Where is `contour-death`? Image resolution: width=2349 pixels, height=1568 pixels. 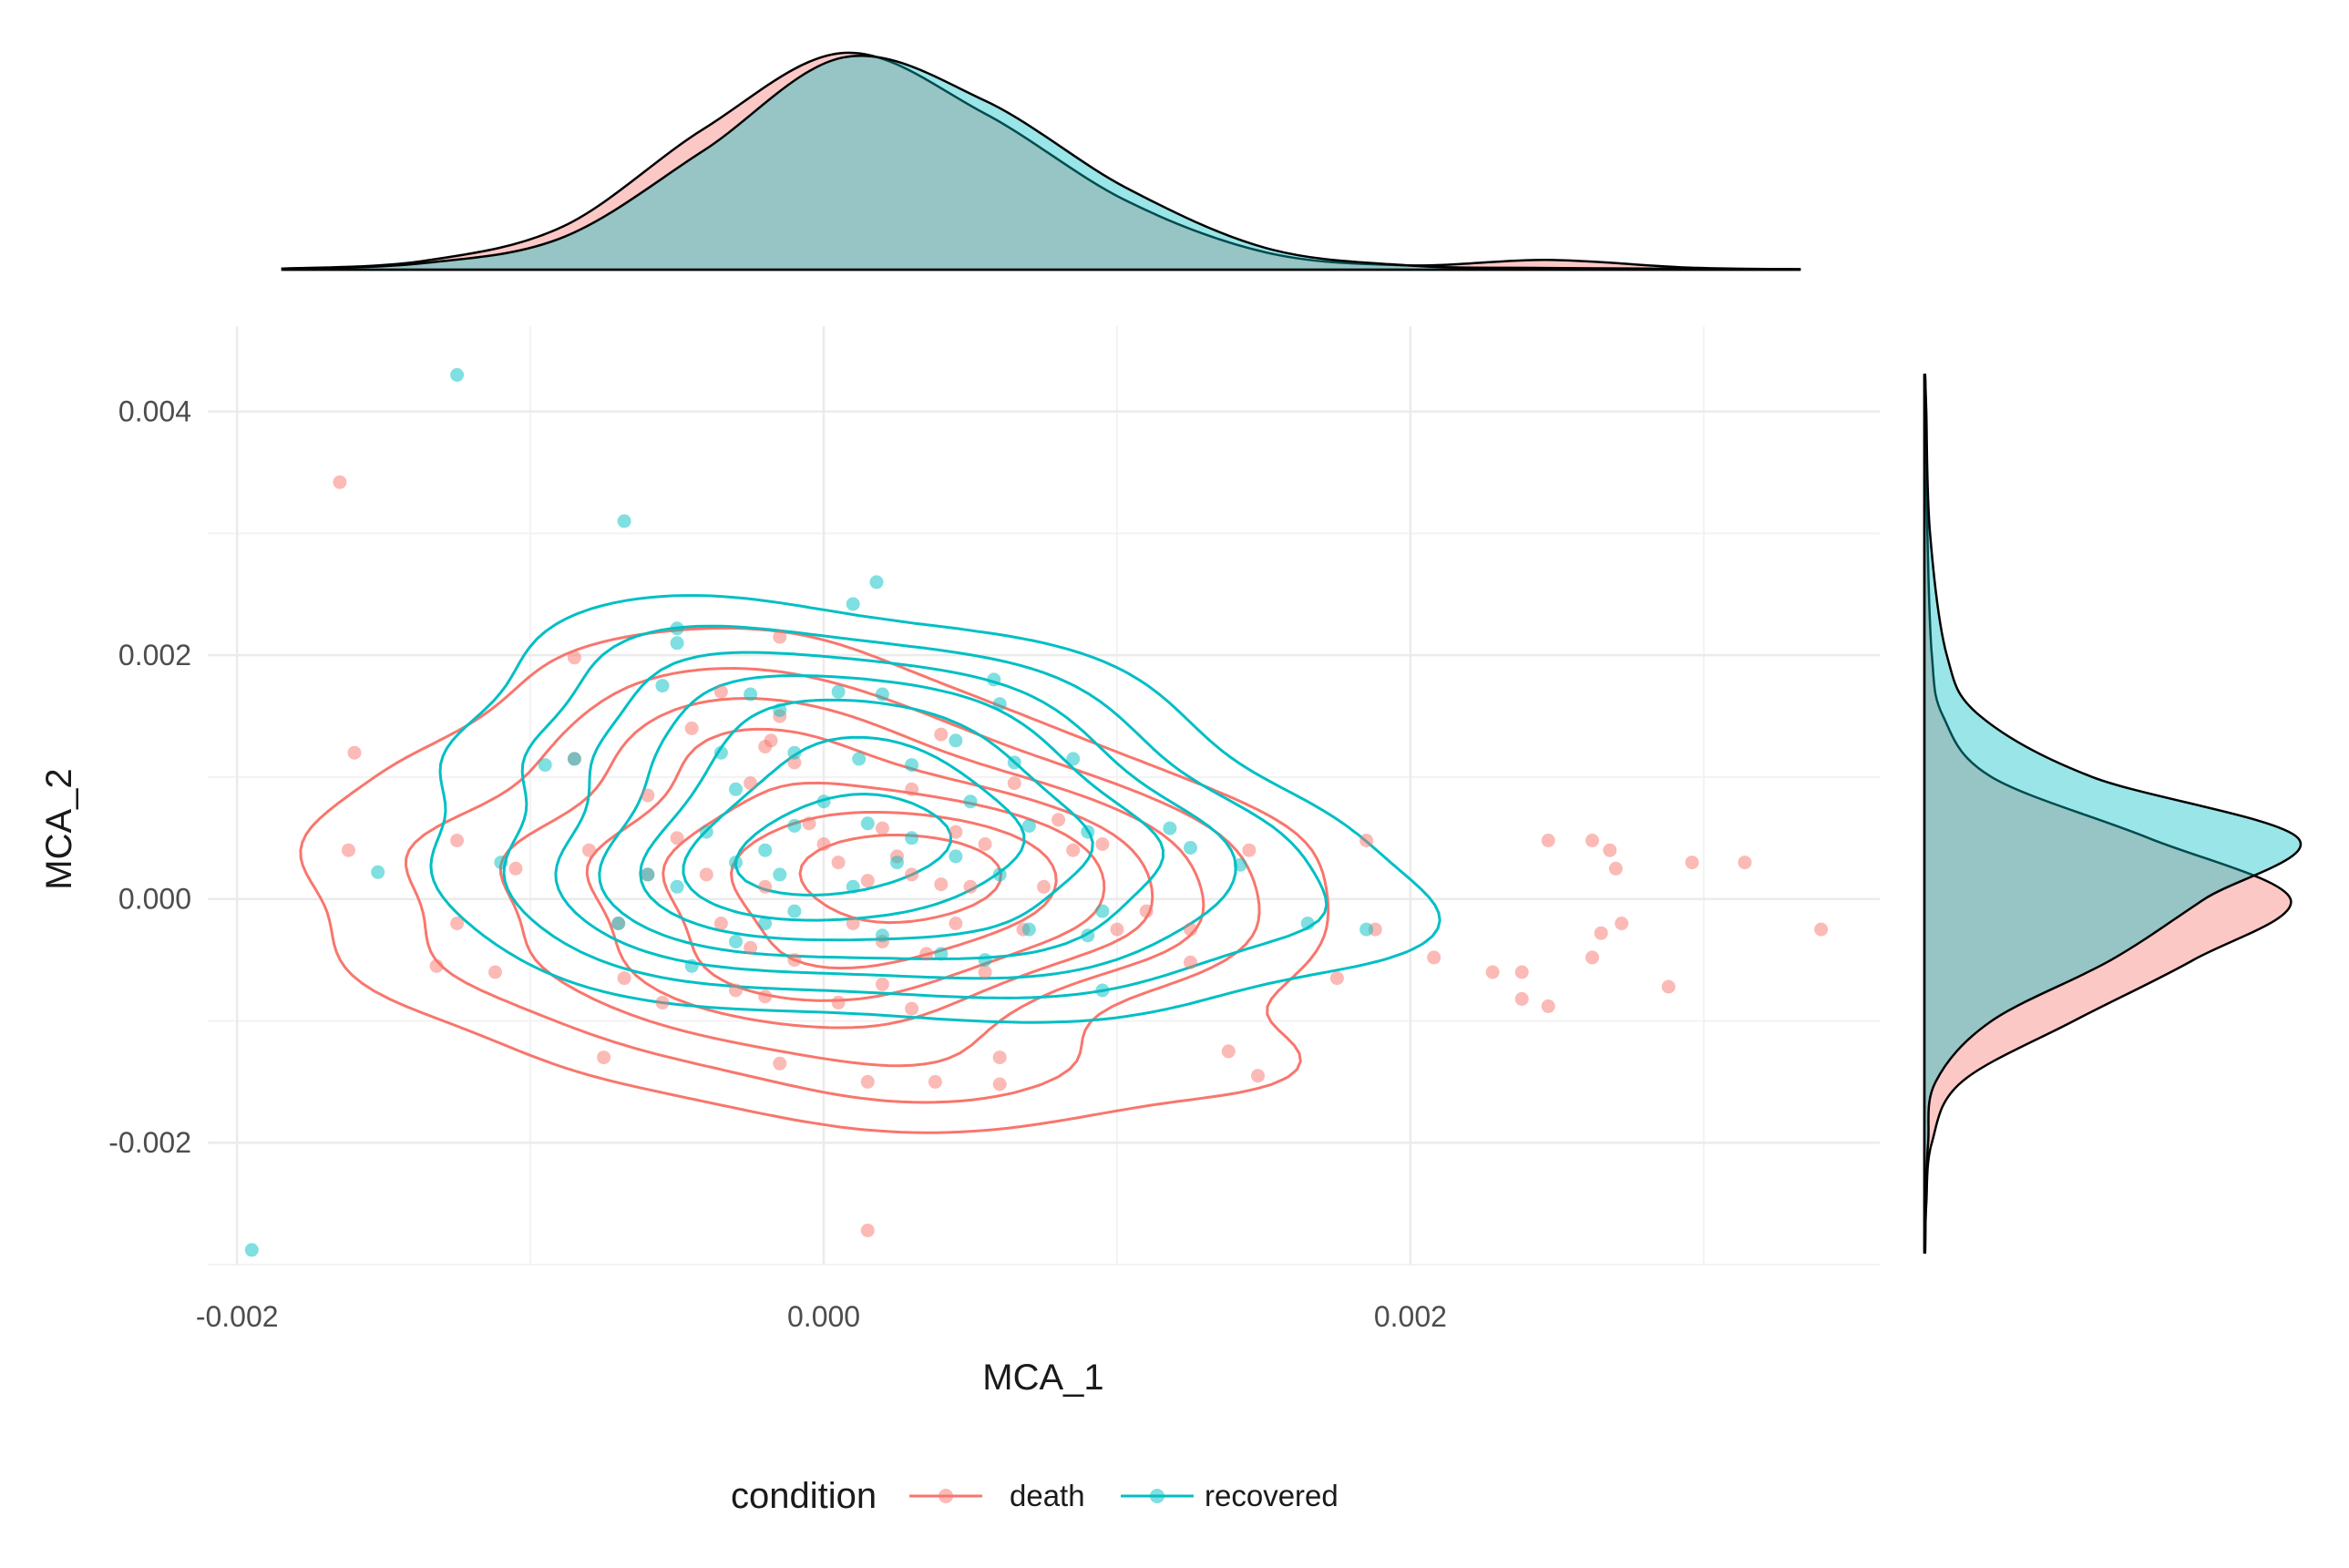
contour-death is located at coordinates (852, 882).